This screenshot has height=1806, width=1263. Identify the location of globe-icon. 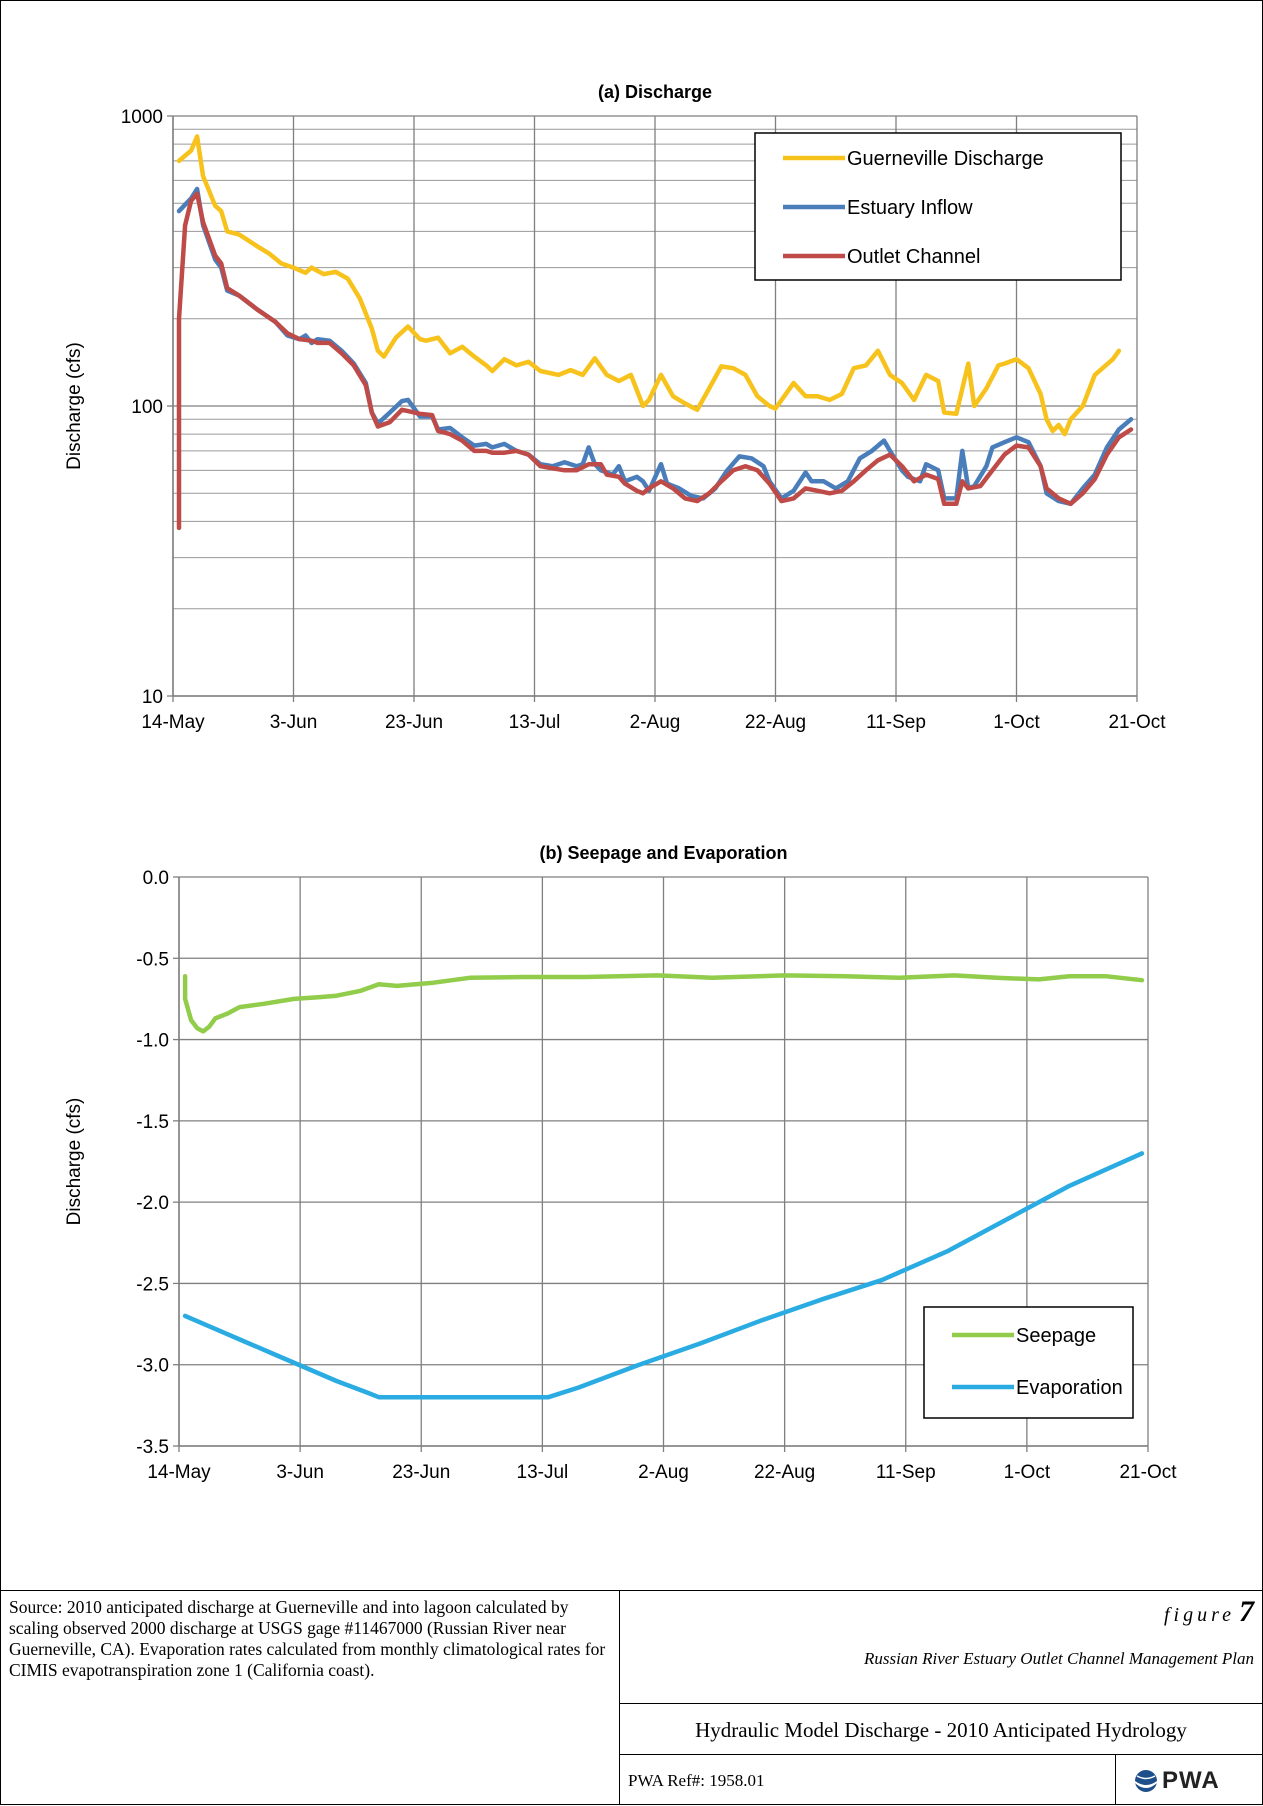
(1146, 1781).